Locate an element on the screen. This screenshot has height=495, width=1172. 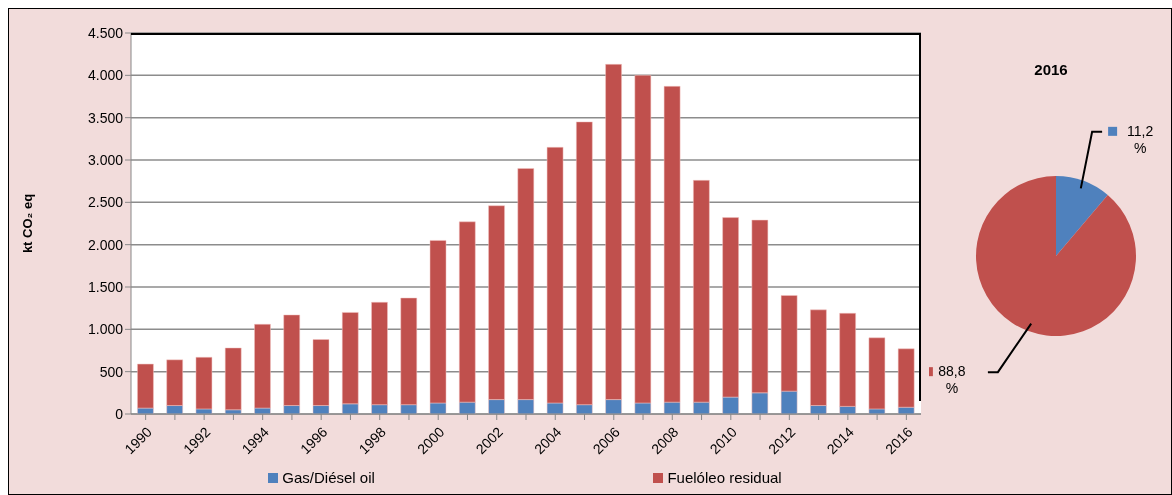
data-label: 11,2 % is located at coordinates (1140, 139).